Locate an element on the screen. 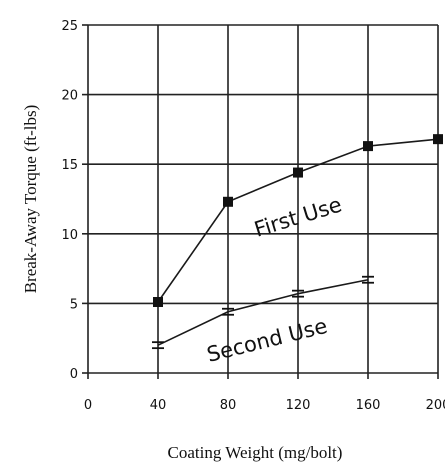 The height and width of the screenshot is (462, 445). y-tick-label: 25 is located at coordinates (69, 26).